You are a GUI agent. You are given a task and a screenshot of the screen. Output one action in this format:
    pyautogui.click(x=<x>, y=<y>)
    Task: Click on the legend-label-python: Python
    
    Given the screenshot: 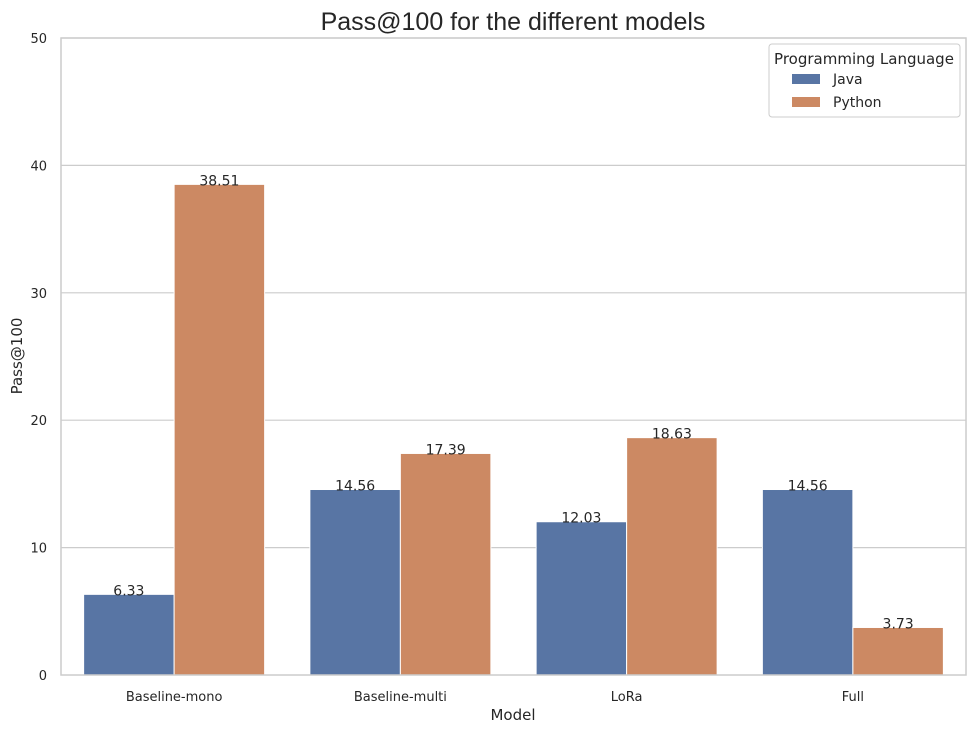 What is the action you would take?
    pyautogui.click(x=857, y=103)
    